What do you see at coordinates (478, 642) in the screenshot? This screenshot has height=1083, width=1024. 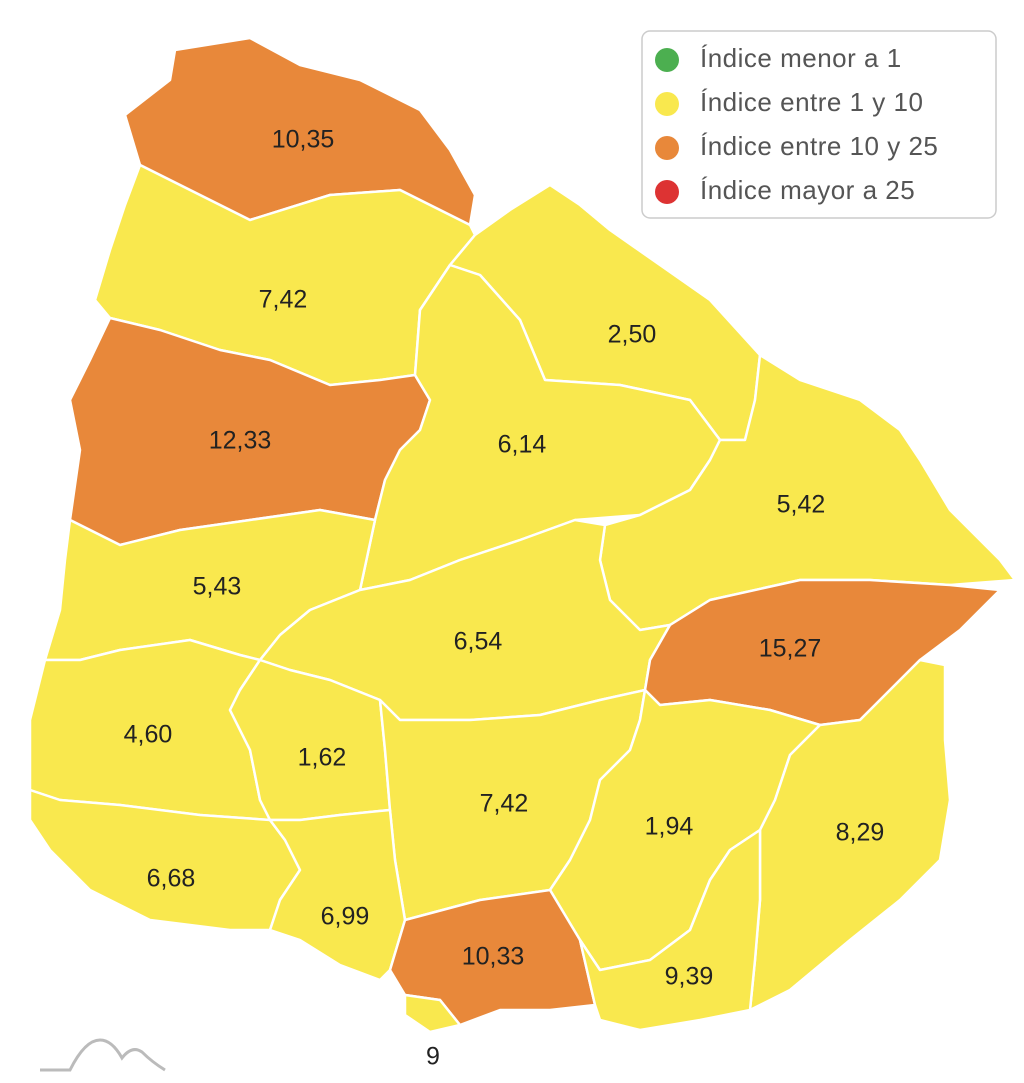 I see `region-label: 6,54` at bounding box center [478, 642].